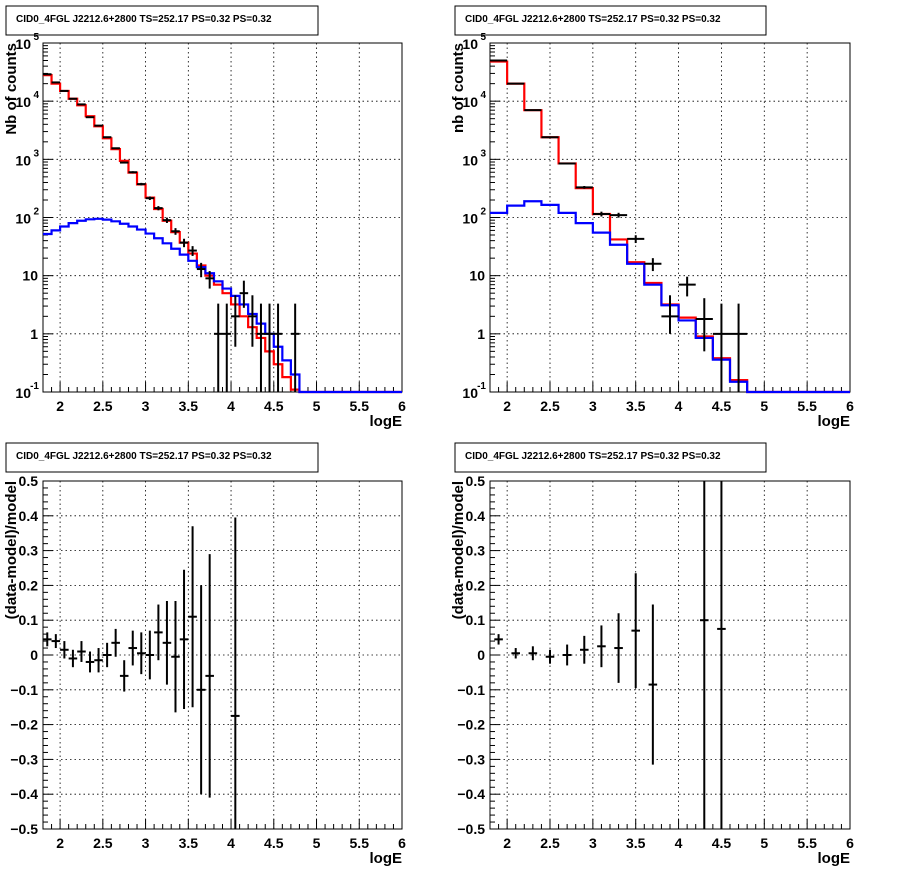 The image size is (898, 875). I want to click on y-tick-label: 1, so click(34, 334).